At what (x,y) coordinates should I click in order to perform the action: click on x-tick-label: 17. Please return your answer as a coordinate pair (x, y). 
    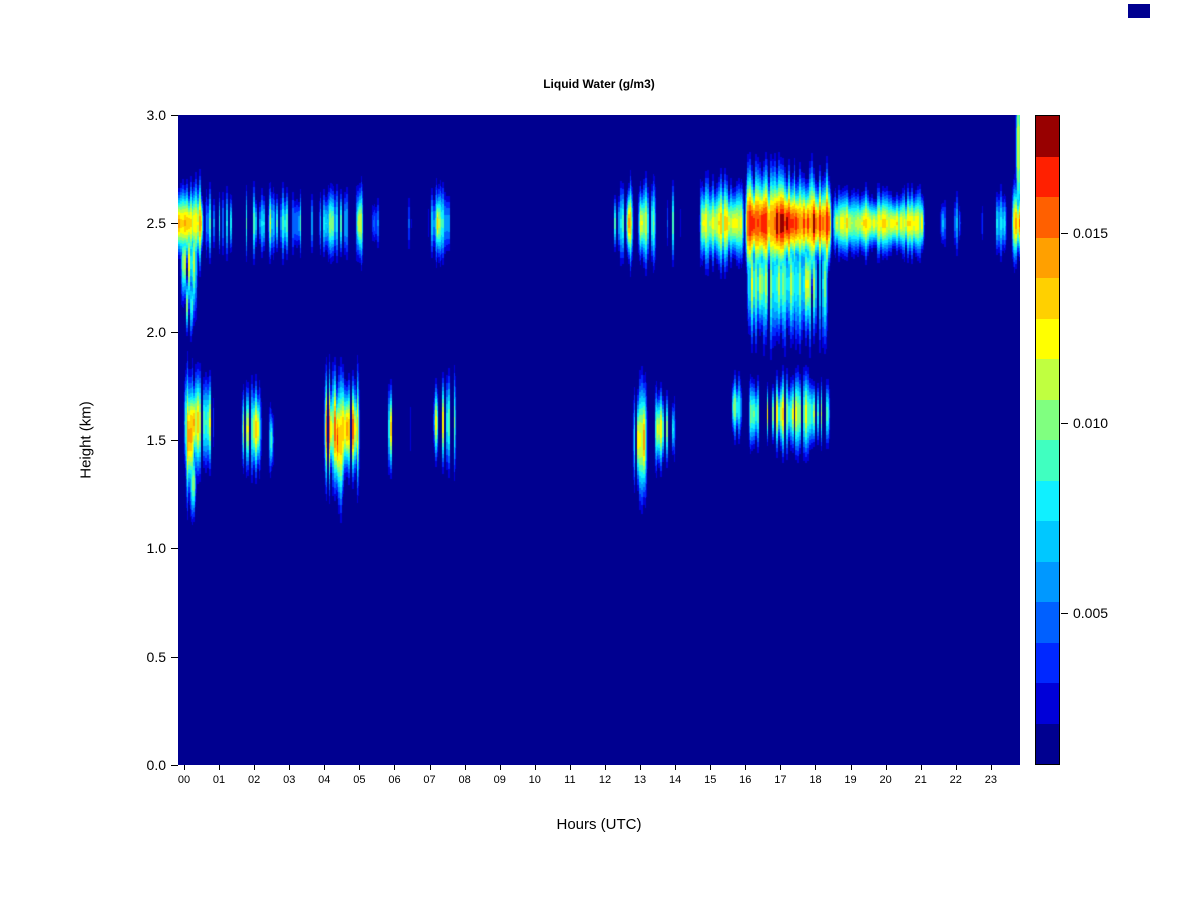
    Looking at the image, I should click on (780, 780).